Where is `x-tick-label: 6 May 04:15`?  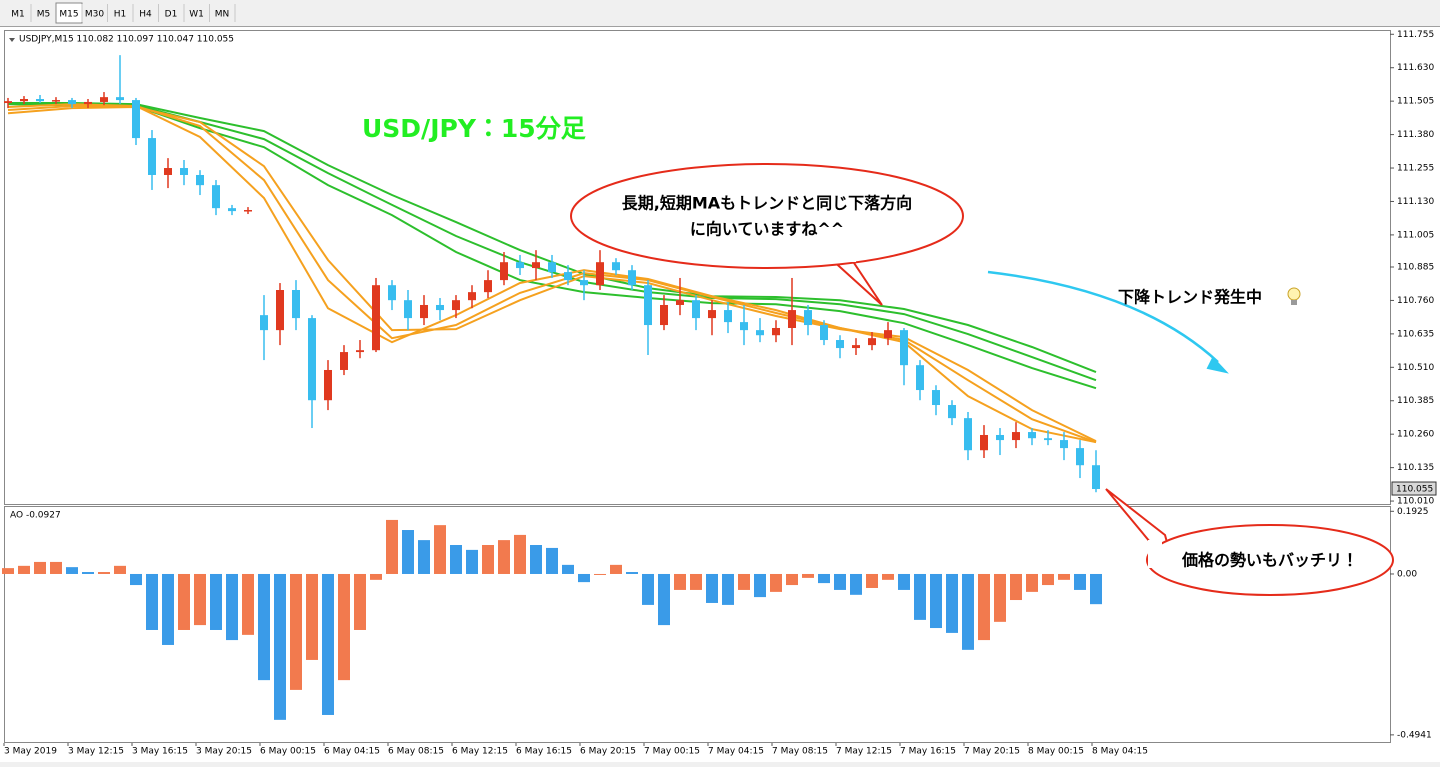
x-tick-label: 6 May 04:15 is located at coordinates (352, 752).